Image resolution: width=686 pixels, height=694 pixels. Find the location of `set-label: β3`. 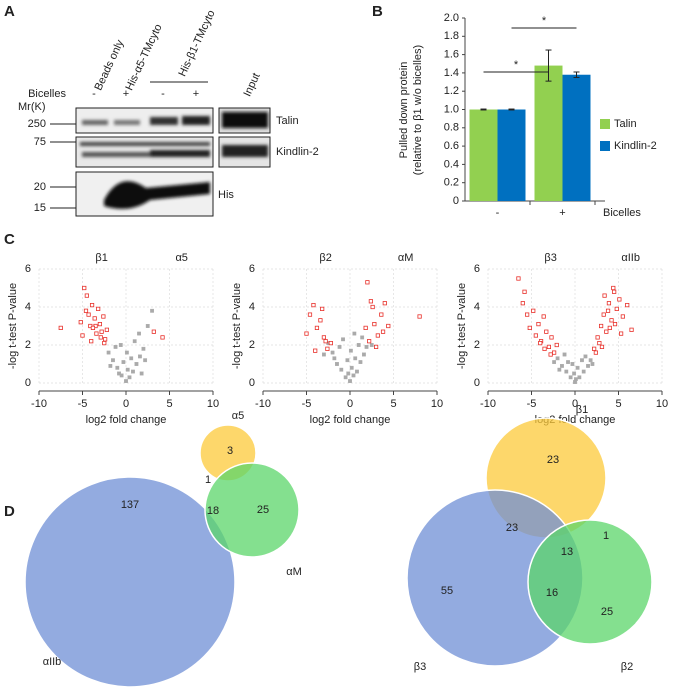

set-label: β3 is located at coordinates (420, 667).